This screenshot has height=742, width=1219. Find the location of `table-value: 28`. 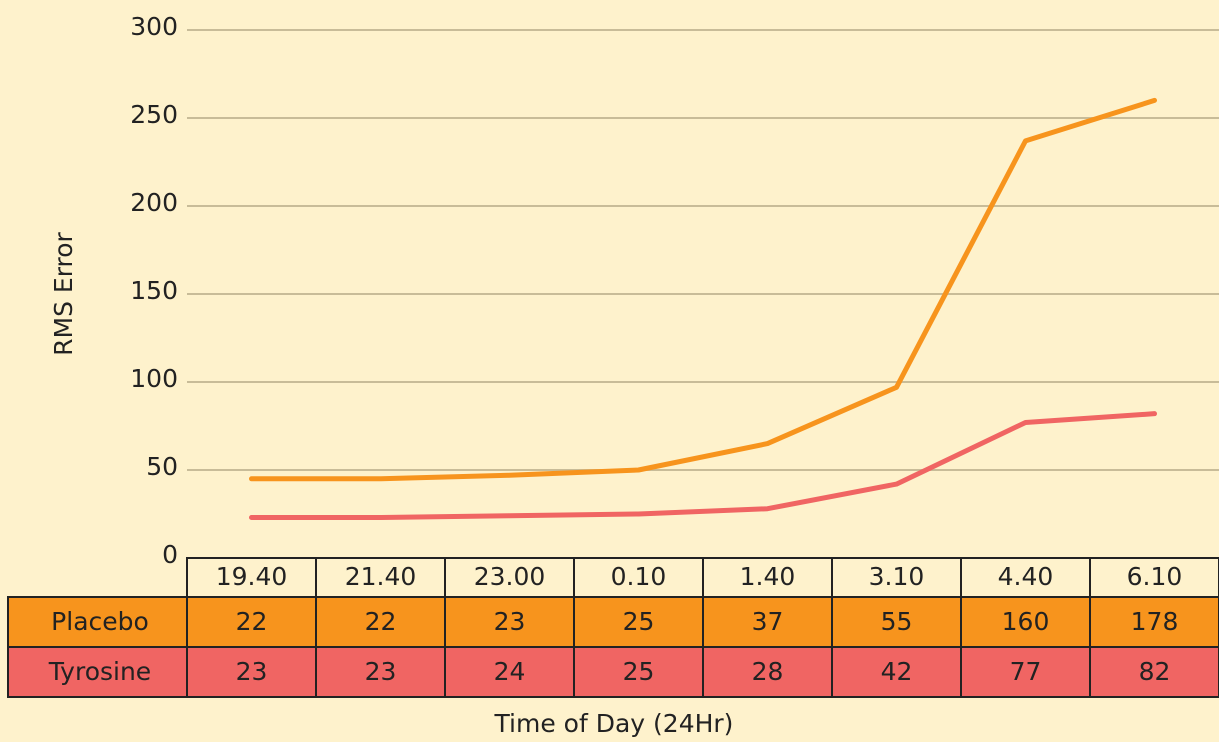

table-value: 28 is located at coordinates (768, 671).